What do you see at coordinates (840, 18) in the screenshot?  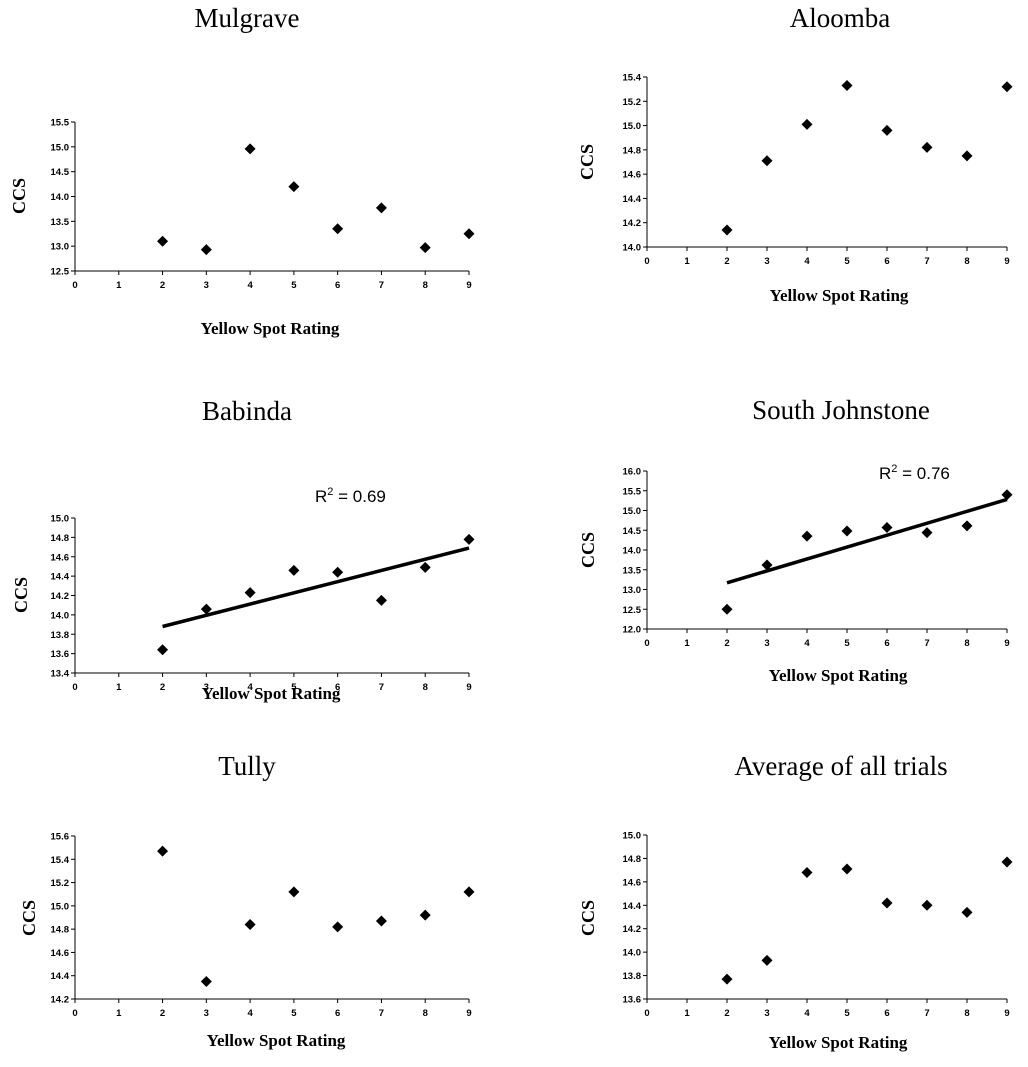 I see `chart-title: Aloomba` at bounding box center [840, 18].